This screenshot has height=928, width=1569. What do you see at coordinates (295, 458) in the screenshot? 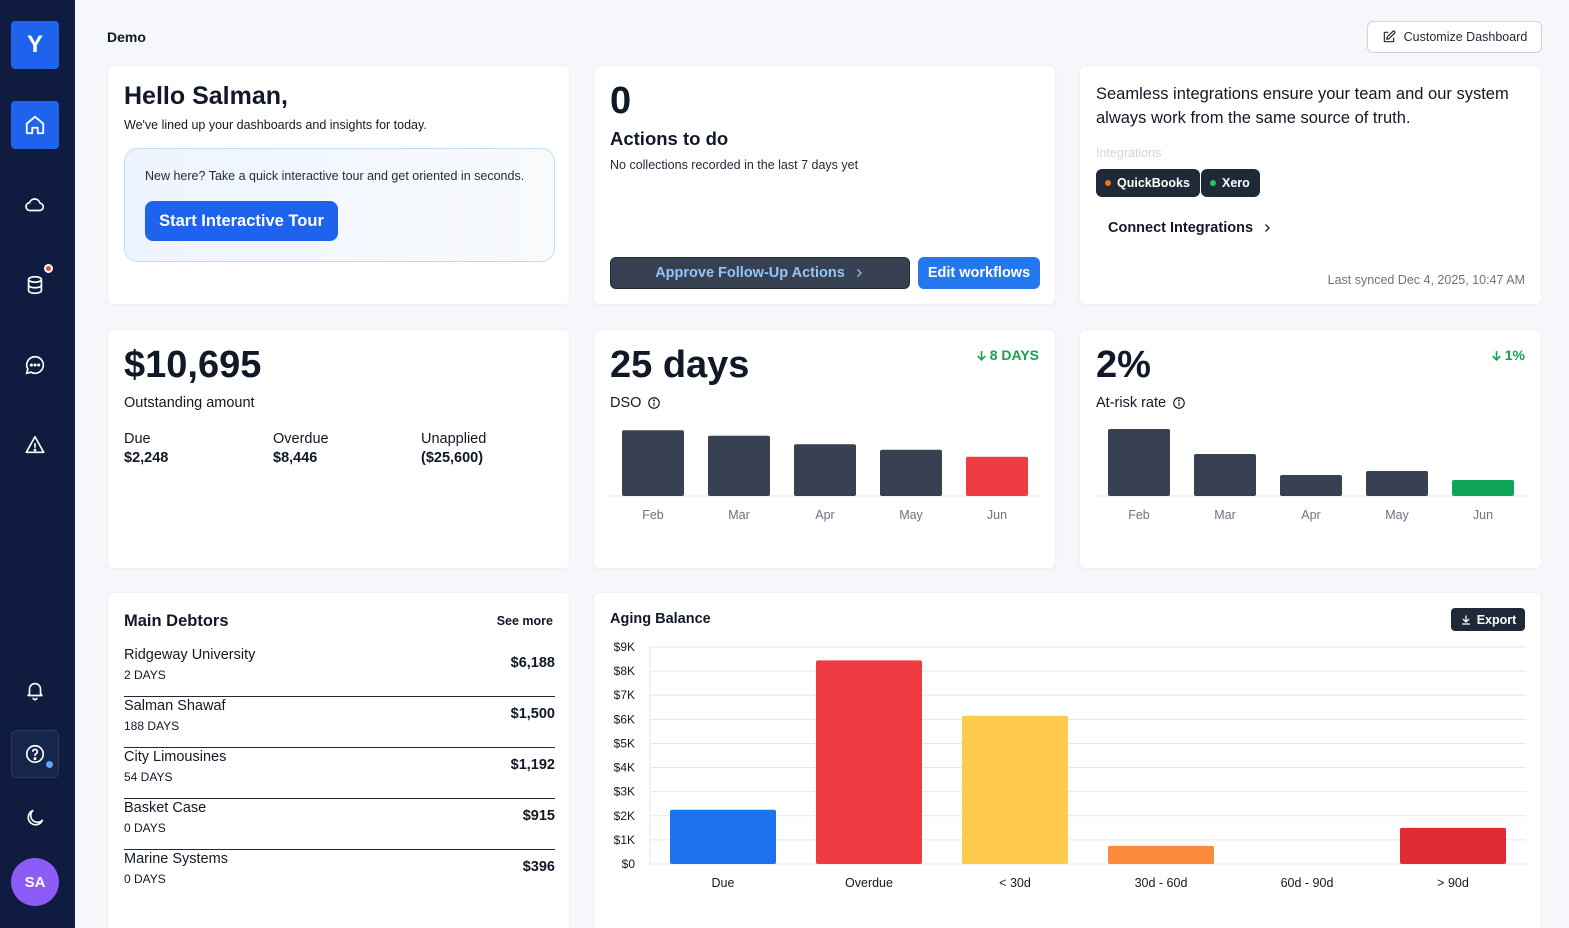
I see `overdue-value: $8,446` at bounding box center [295, 458].